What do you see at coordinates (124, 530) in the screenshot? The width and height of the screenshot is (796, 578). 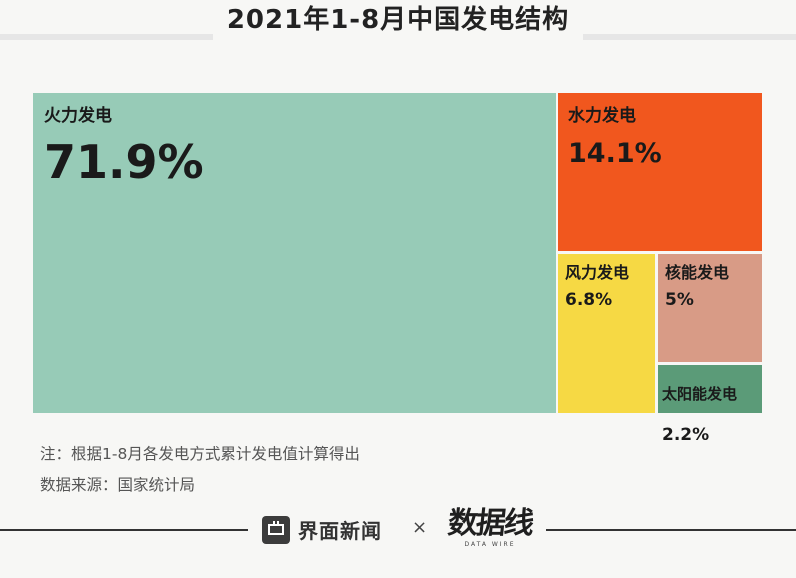 I see `footer-divider-left` at bounding box center [124, 530].